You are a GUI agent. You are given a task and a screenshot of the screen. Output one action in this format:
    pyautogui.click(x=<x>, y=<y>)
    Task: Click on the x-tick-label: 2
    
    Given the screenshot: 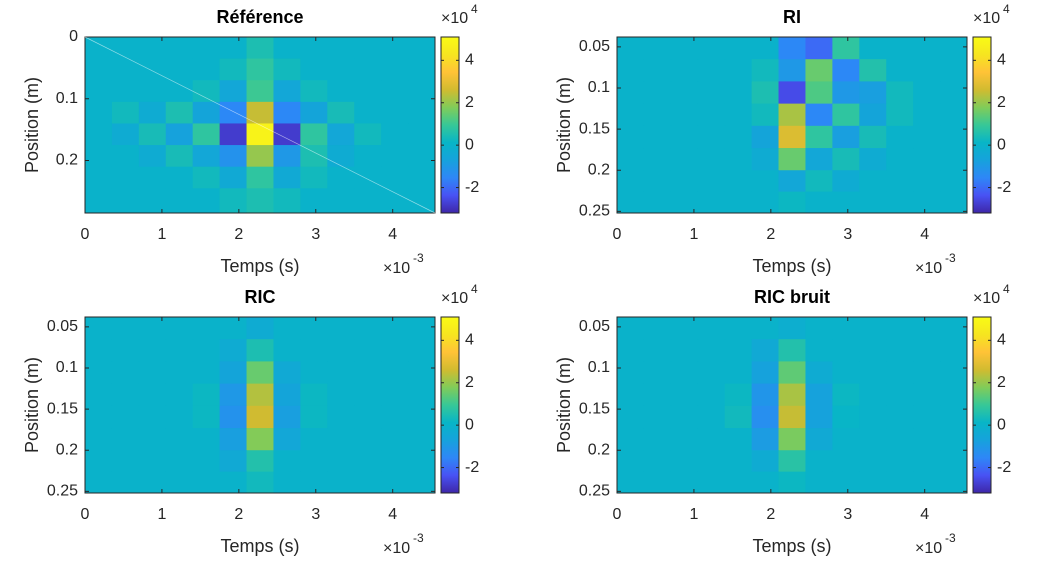 What is the action you would take?
    pyautogui.click(x=770, y=234)
    